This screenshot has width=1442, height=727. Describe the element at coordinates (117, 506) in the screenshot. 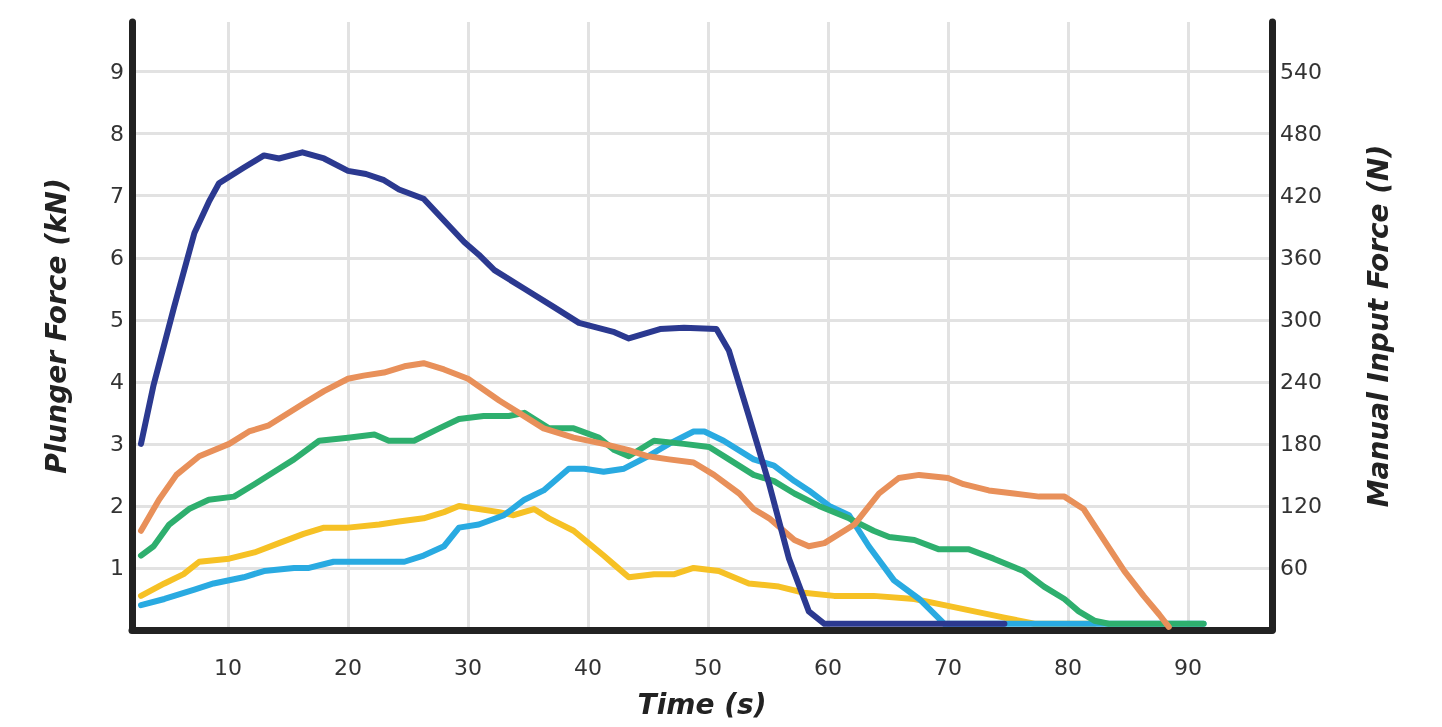

I see `y-tick-label: 2` at that location.